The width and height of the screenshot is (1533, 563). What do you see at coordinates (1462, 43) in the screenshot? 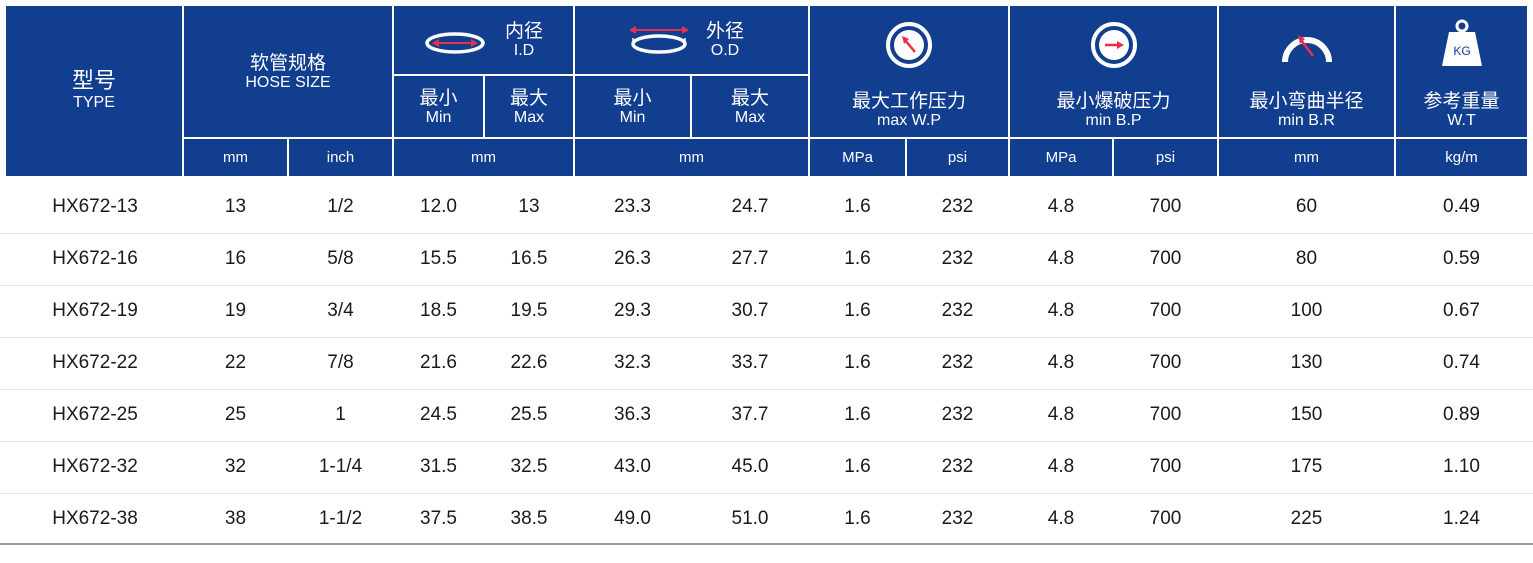
I see `weight-kg-icon: KG` at bounding box center [1462, 43].